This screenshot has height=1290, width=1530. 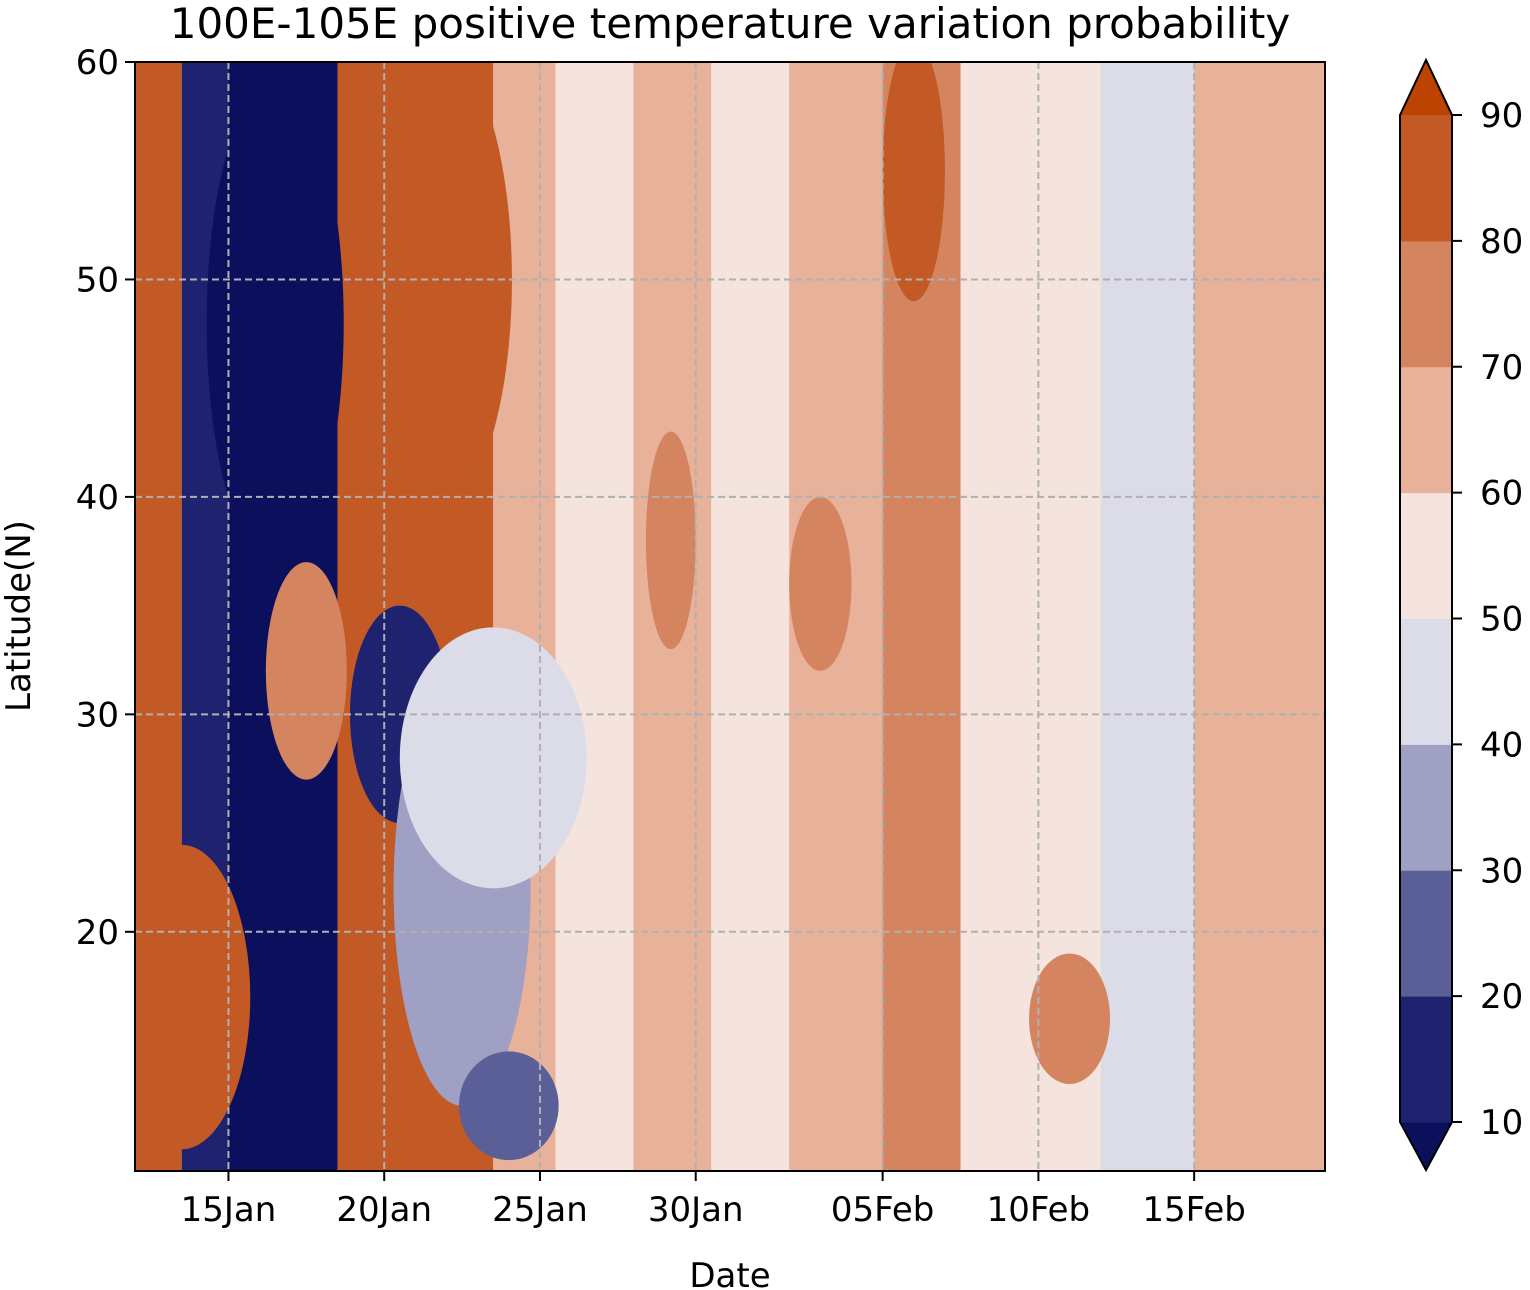 What do you see at coordinates (97, 933) in the screenshot?
I see `y-tick-label: 20` at bounding box center [97, 933].